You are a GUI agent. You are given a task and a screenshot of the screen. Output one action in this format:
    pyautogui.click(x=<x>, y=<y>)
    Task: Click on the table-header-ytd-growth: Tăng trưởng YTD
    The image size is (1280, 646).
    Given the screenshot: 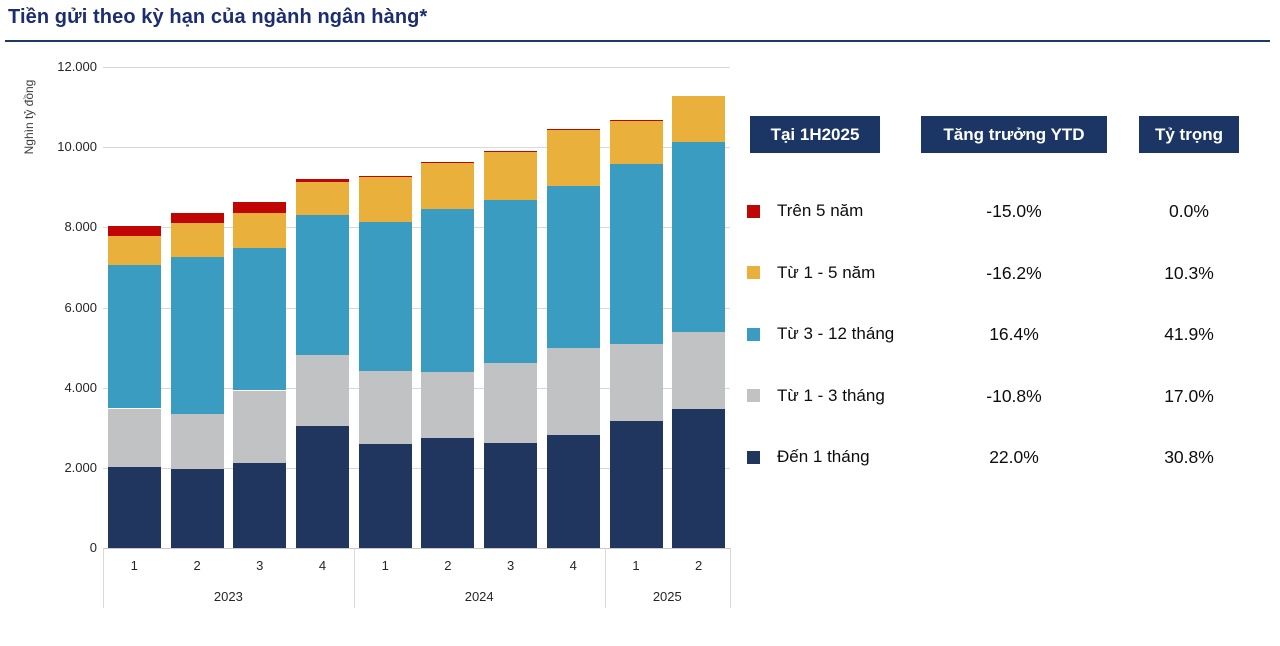 What is the action you would take?
    pyautogui.click(x=1014, y=134)
    